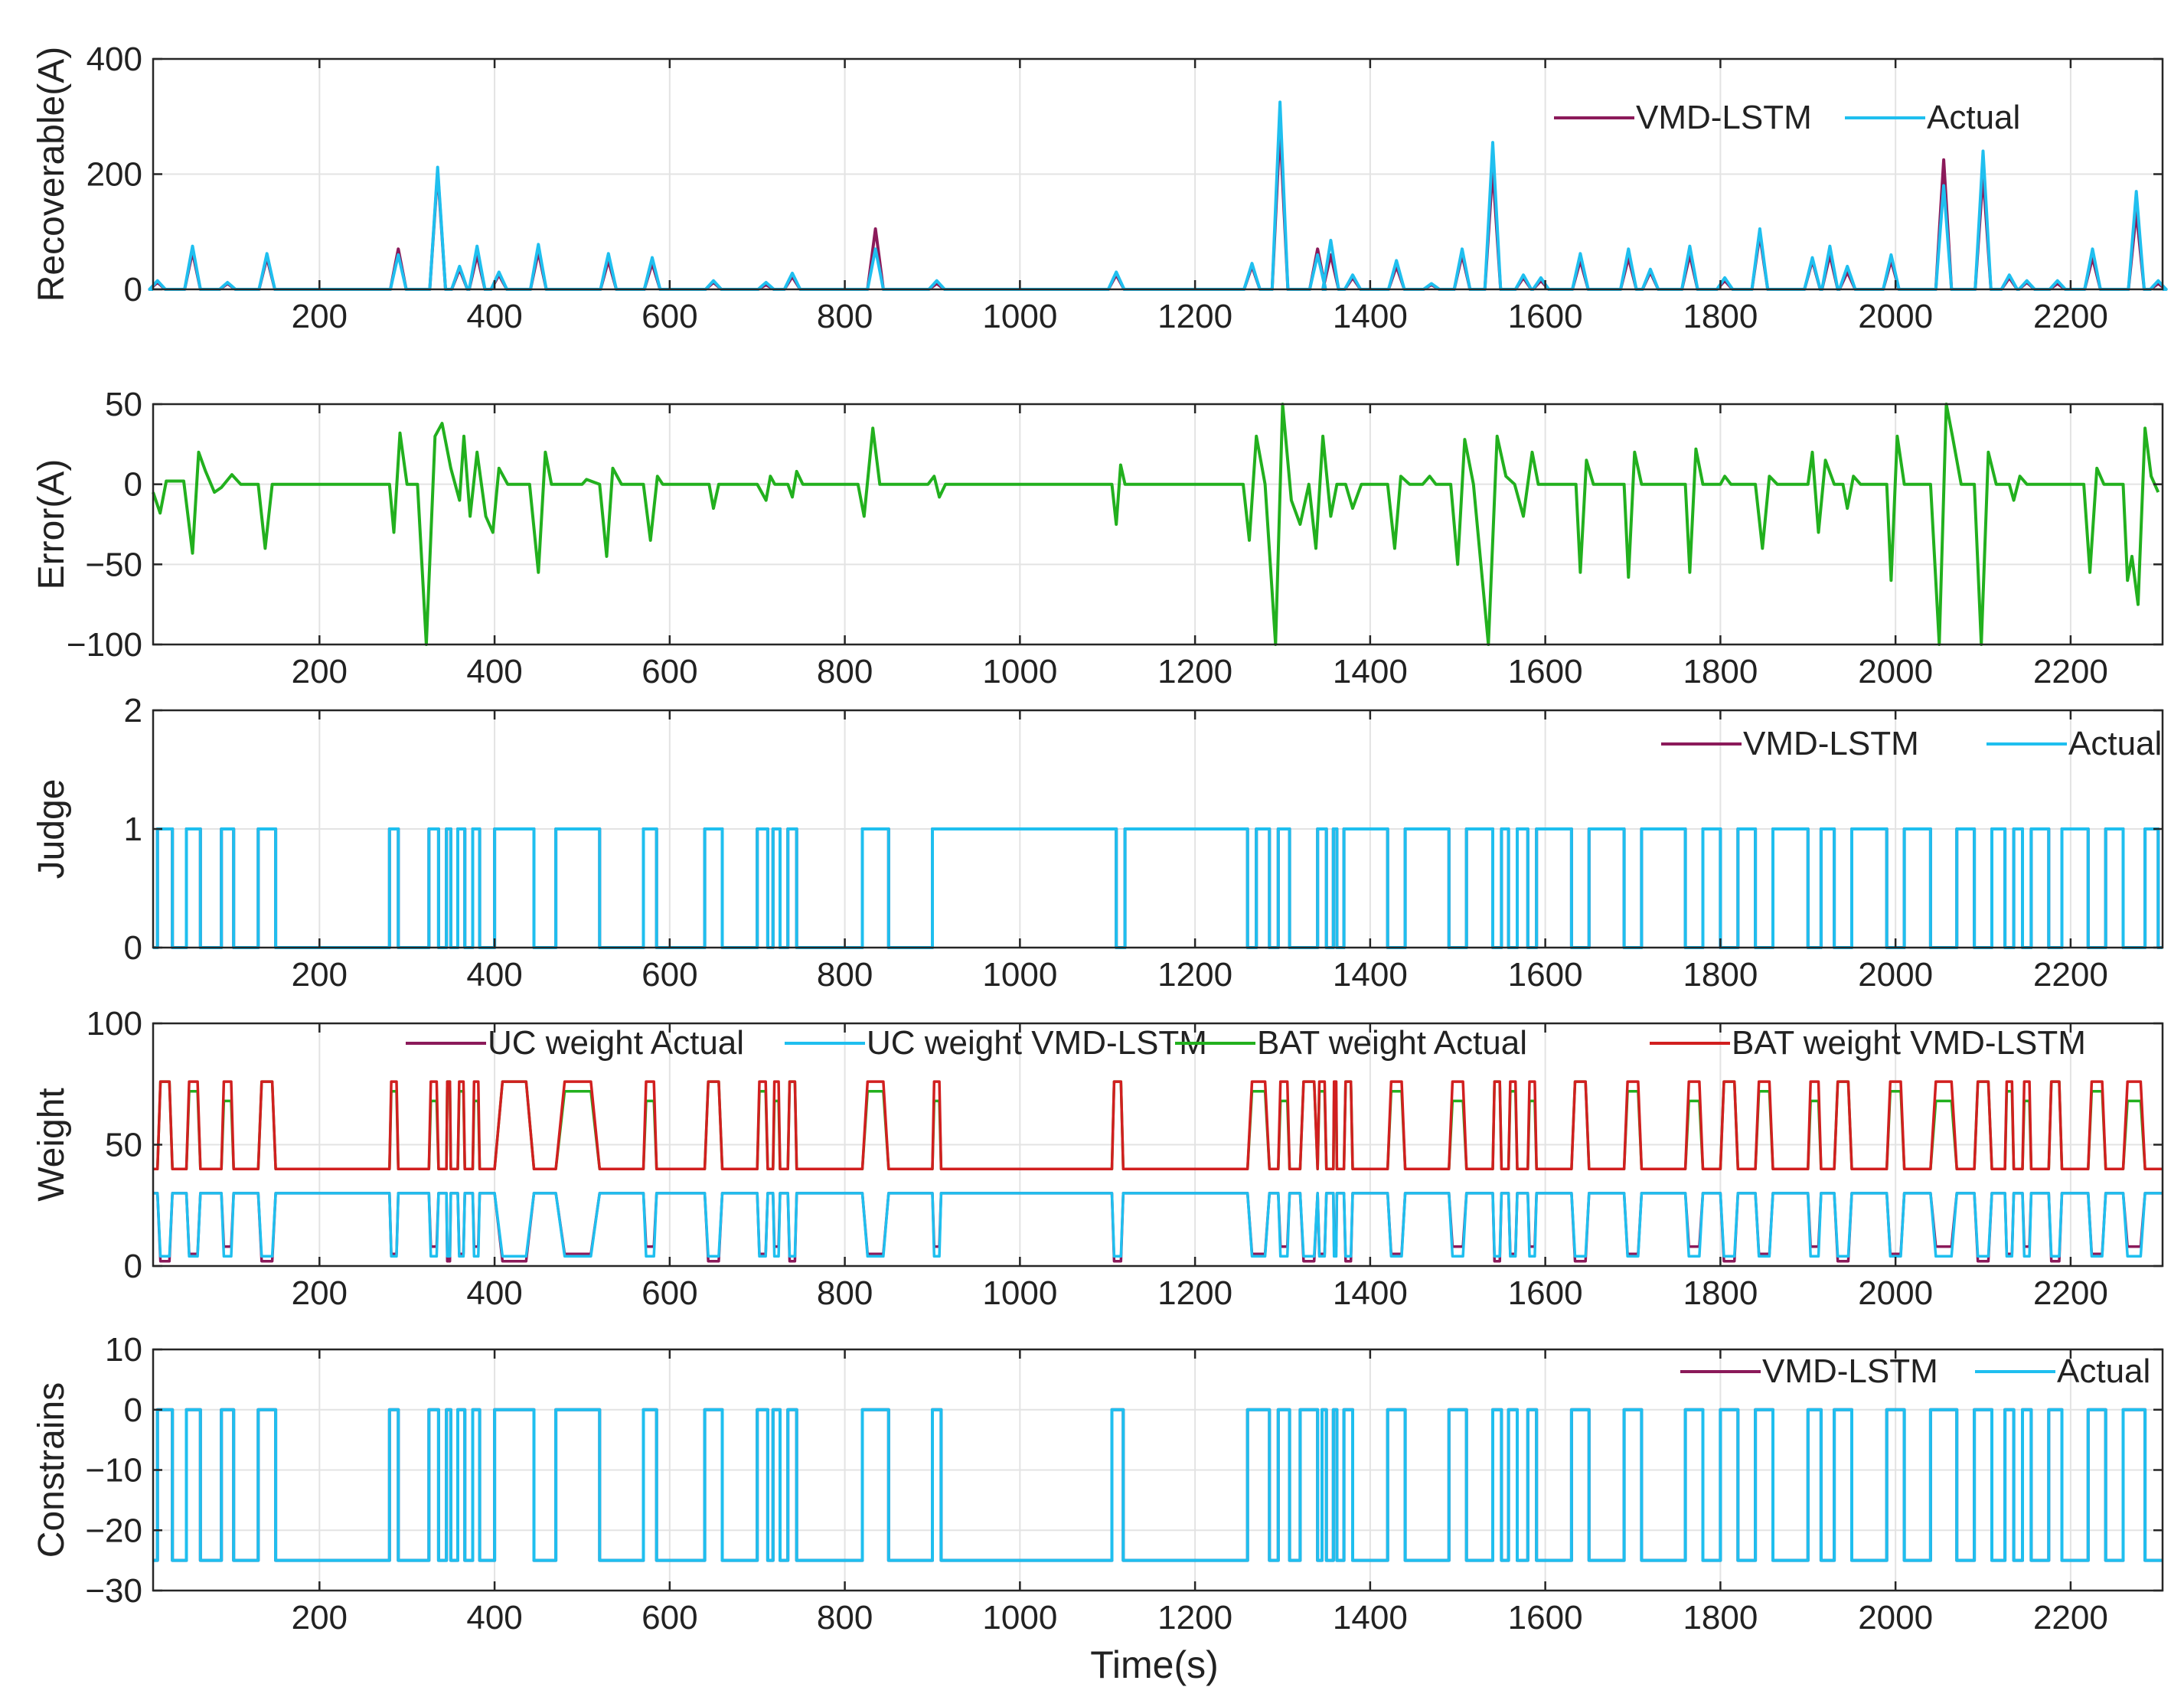 Image resolution: width=2184 pixels, height=1700 pixels. What do you see at coordinates (616, 1043) in the screenshot?
I see `legend-label: UC weight Actual` at bounding box center [616, 1043].